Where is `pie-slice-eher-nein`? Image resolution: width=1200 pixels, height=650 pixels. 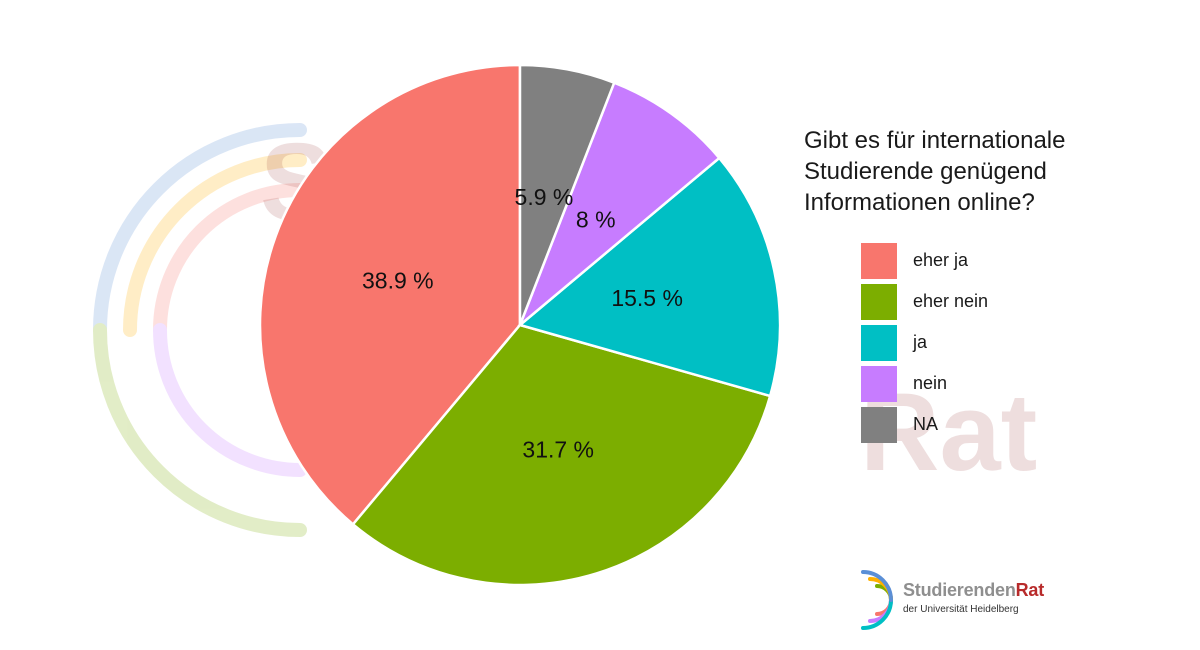
pie-slice-eher-nein is located at coordinates (561, 455).